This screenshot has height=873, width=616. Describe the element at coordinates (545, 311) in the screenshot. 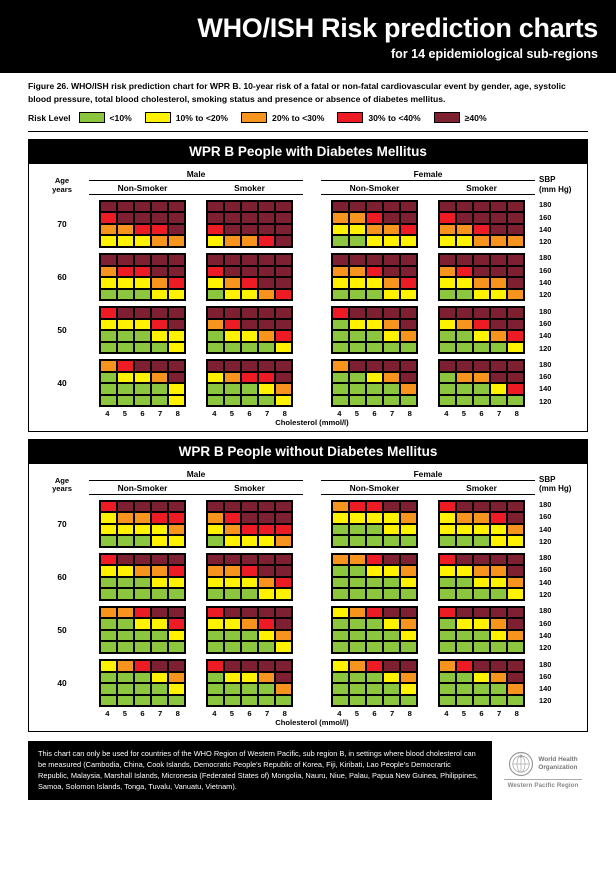

I see `sbp-value: 180` at that location.